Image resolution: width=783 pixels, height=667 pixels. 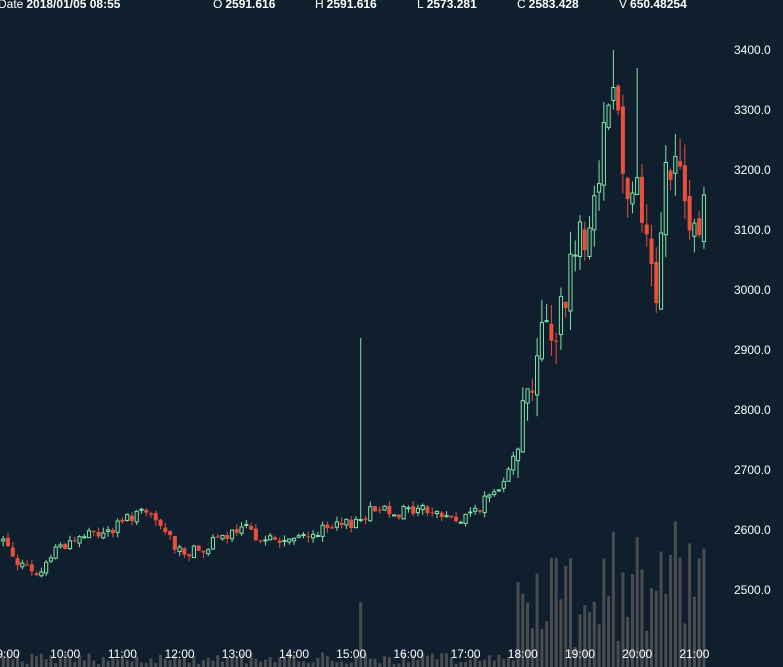 I want to click on volume-readout: V 650.48254, so click(x=653, y=5).